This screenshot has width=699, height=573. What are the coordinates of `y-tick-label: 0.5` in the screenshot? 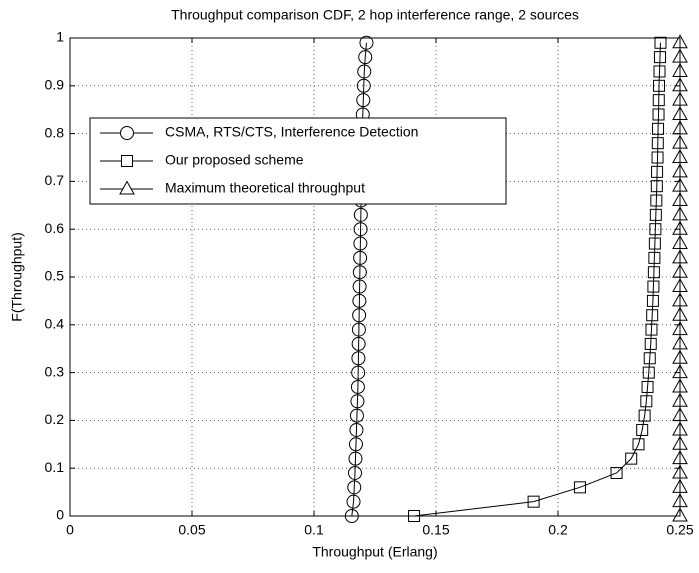 It's located at (55, 276).